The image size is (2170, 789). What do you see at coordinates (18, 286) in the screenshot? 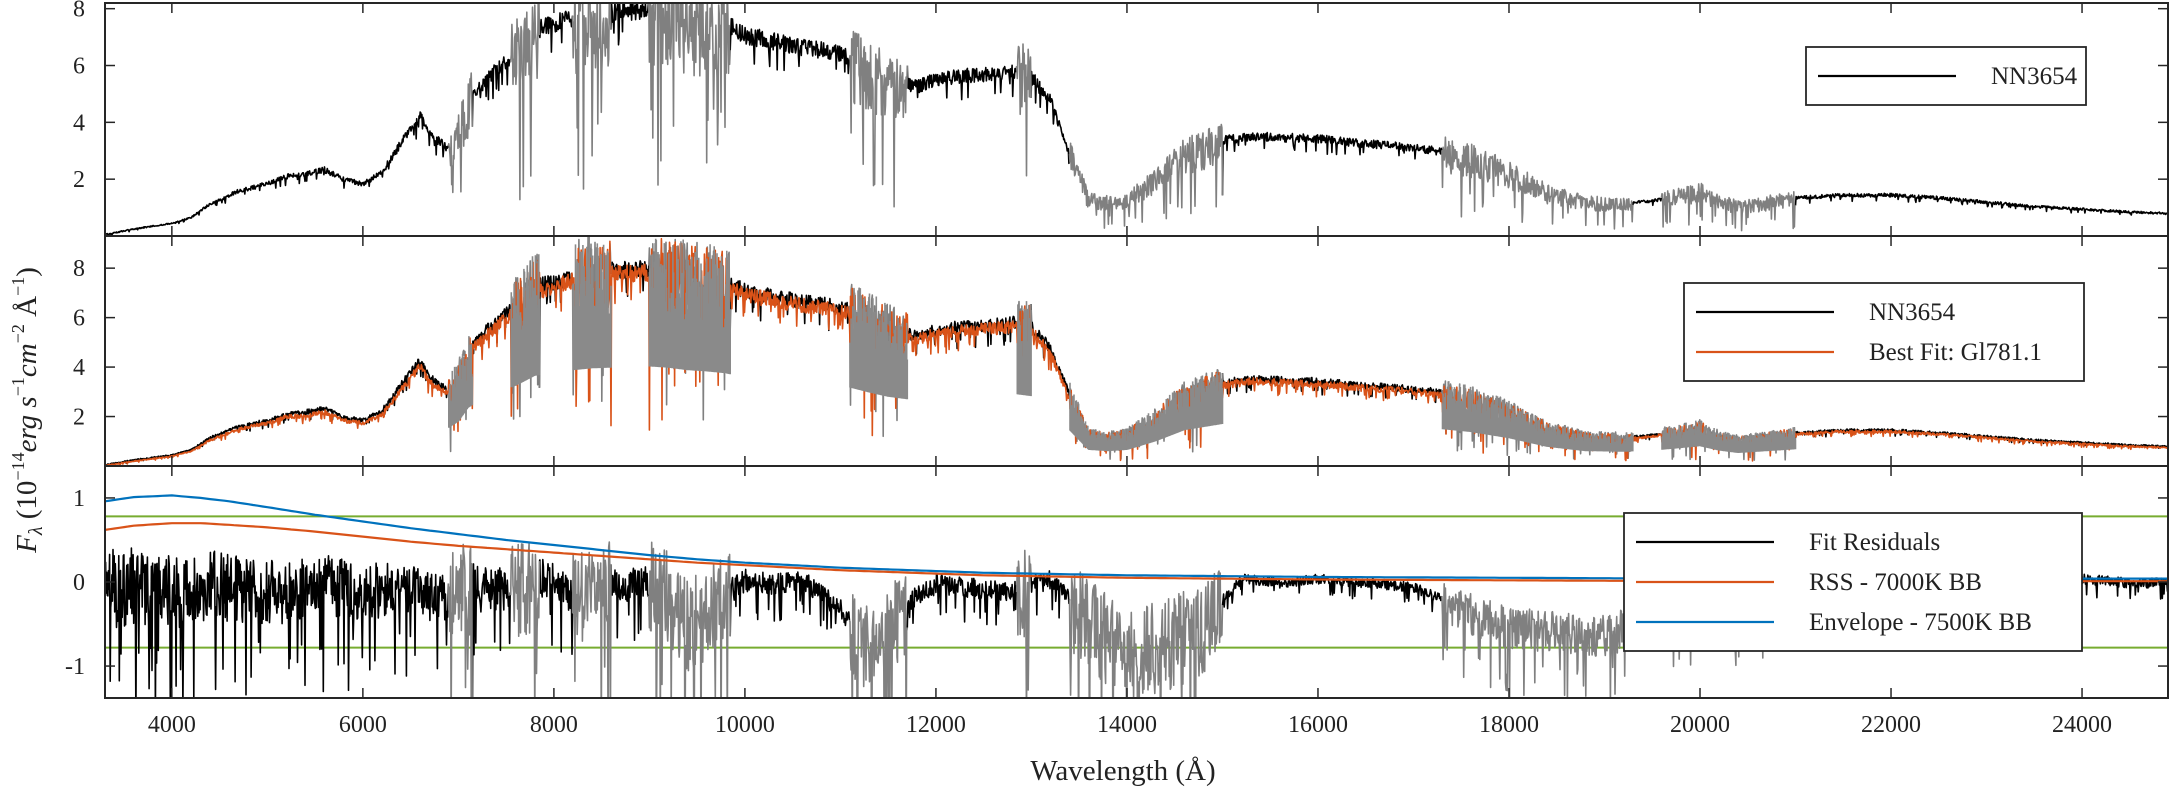
I see `y-label-exp4: −1` at bounding box center [18, 286].